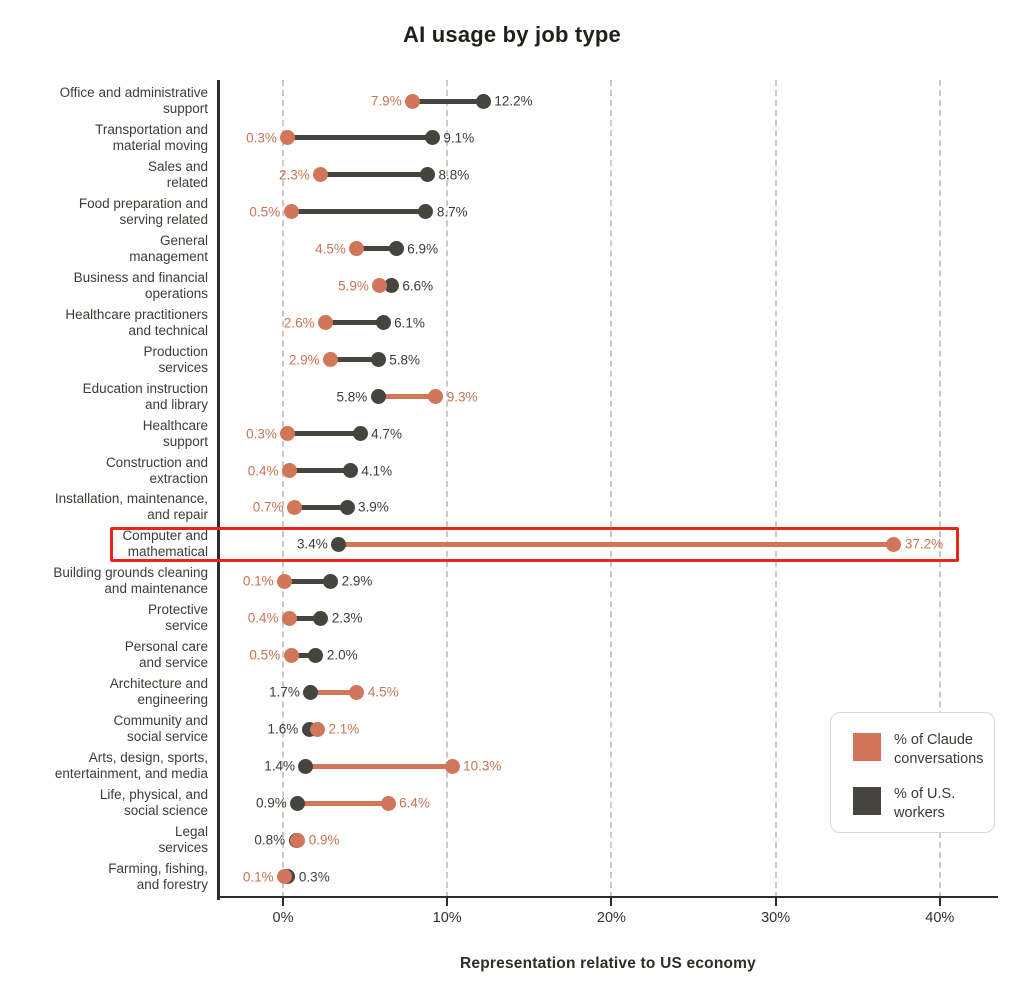 This screenshot has width=1024, height=991. I want to click on workers-value-label: 6.9%, so click(423, 249).